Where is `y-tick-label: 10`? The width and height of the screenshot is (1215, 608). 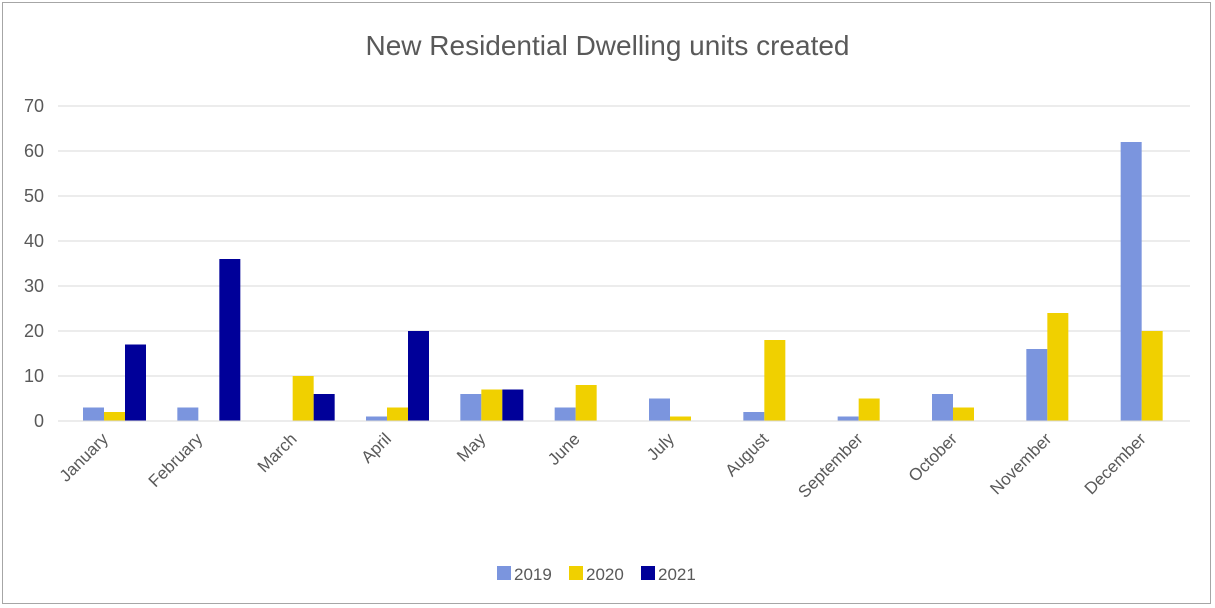
y-tick-label: 10 is located at coordinates (34, 376).